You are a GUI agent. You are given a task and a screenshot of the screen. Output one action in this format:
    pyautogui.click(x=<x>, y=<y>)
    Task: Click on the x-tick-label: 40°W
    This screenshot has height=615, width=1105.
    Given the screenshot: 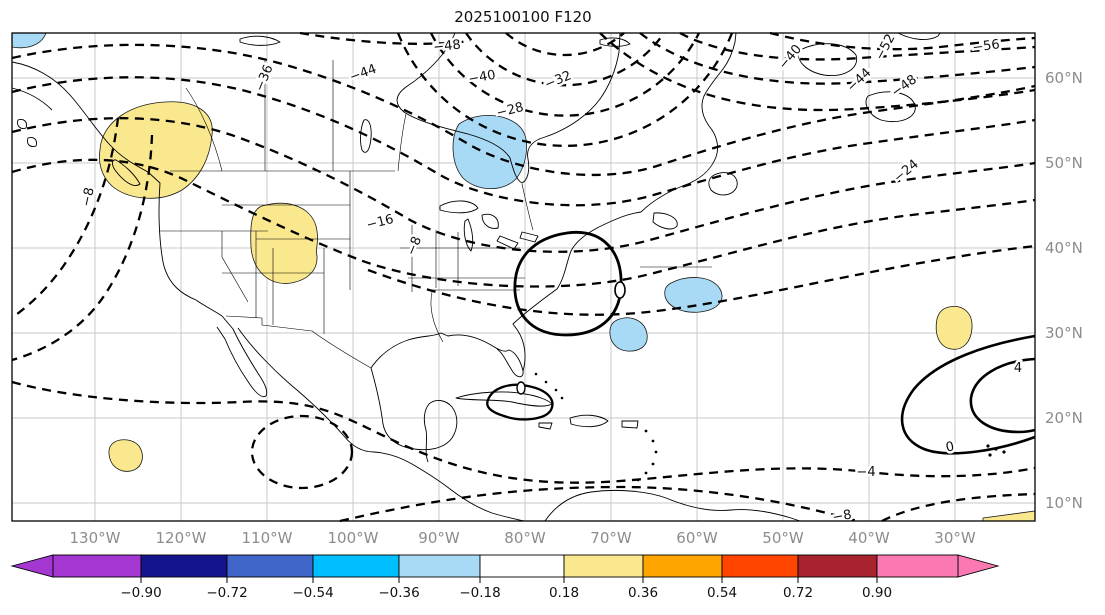 What is the action you would take?
    pyautogui.click(x=869, y=538)
    